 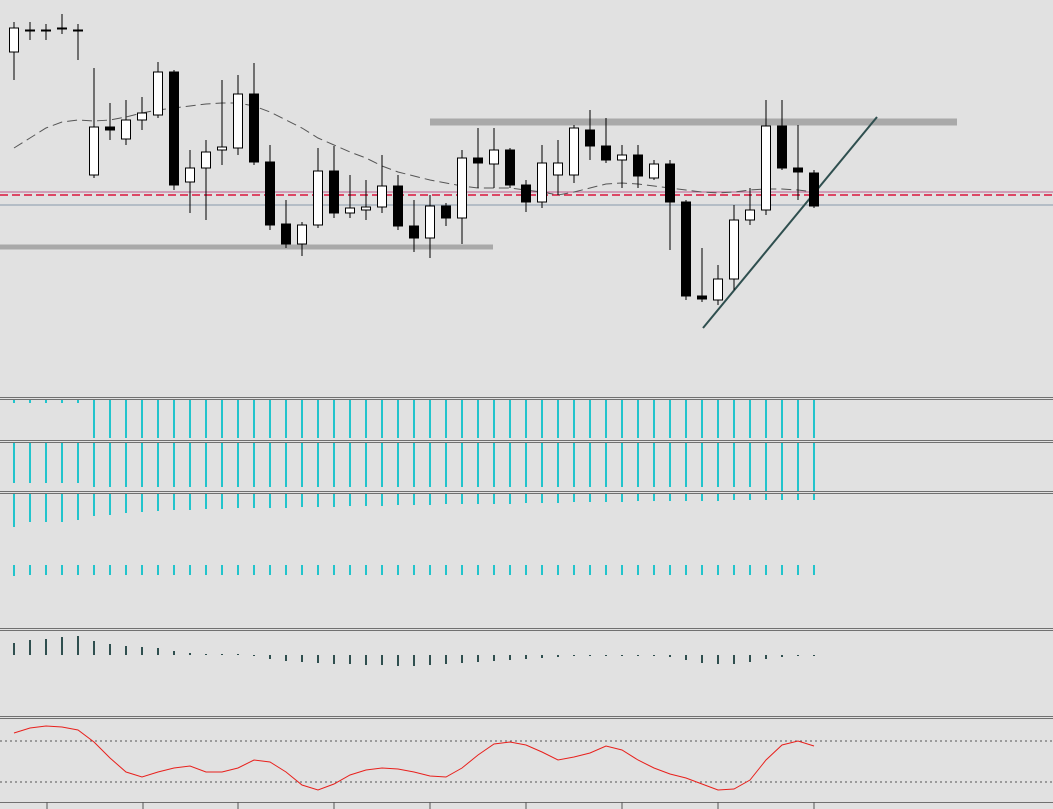 What do you see at coordinates (790, 222) in the screenshot?
I see `trend-line` at bounding box center [790, 222].